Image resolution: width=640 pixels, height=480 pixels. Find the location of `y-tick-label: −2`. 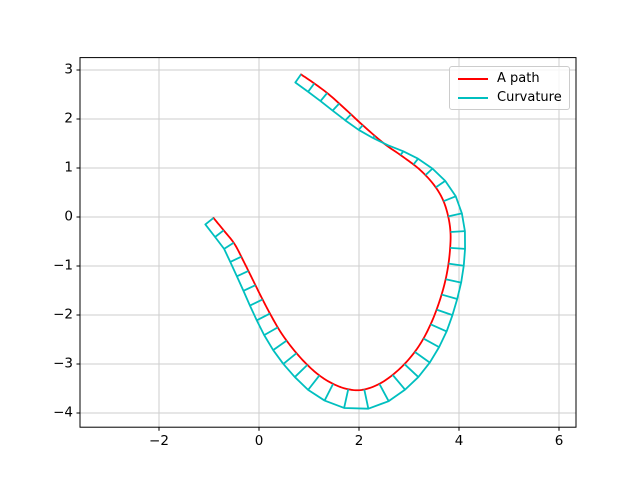

y-tick-label: −2 is located at coordinates (63, 314).